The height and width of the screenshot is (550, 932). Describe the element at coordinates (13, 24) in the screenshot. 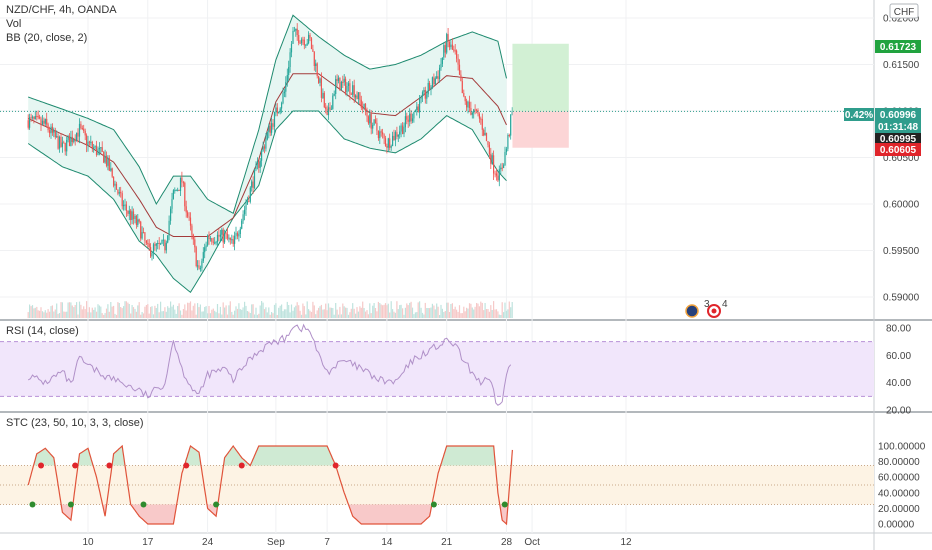

I see `volume-legend: Vol` at that location.